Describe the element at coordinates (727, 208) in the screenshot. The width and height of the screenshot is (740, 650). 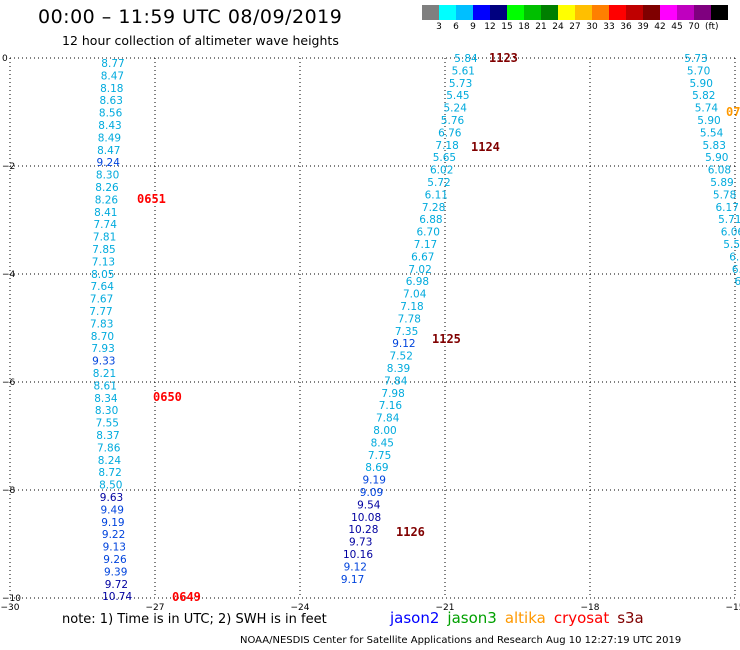
I see `wave-height-value: 6.17` at that location.